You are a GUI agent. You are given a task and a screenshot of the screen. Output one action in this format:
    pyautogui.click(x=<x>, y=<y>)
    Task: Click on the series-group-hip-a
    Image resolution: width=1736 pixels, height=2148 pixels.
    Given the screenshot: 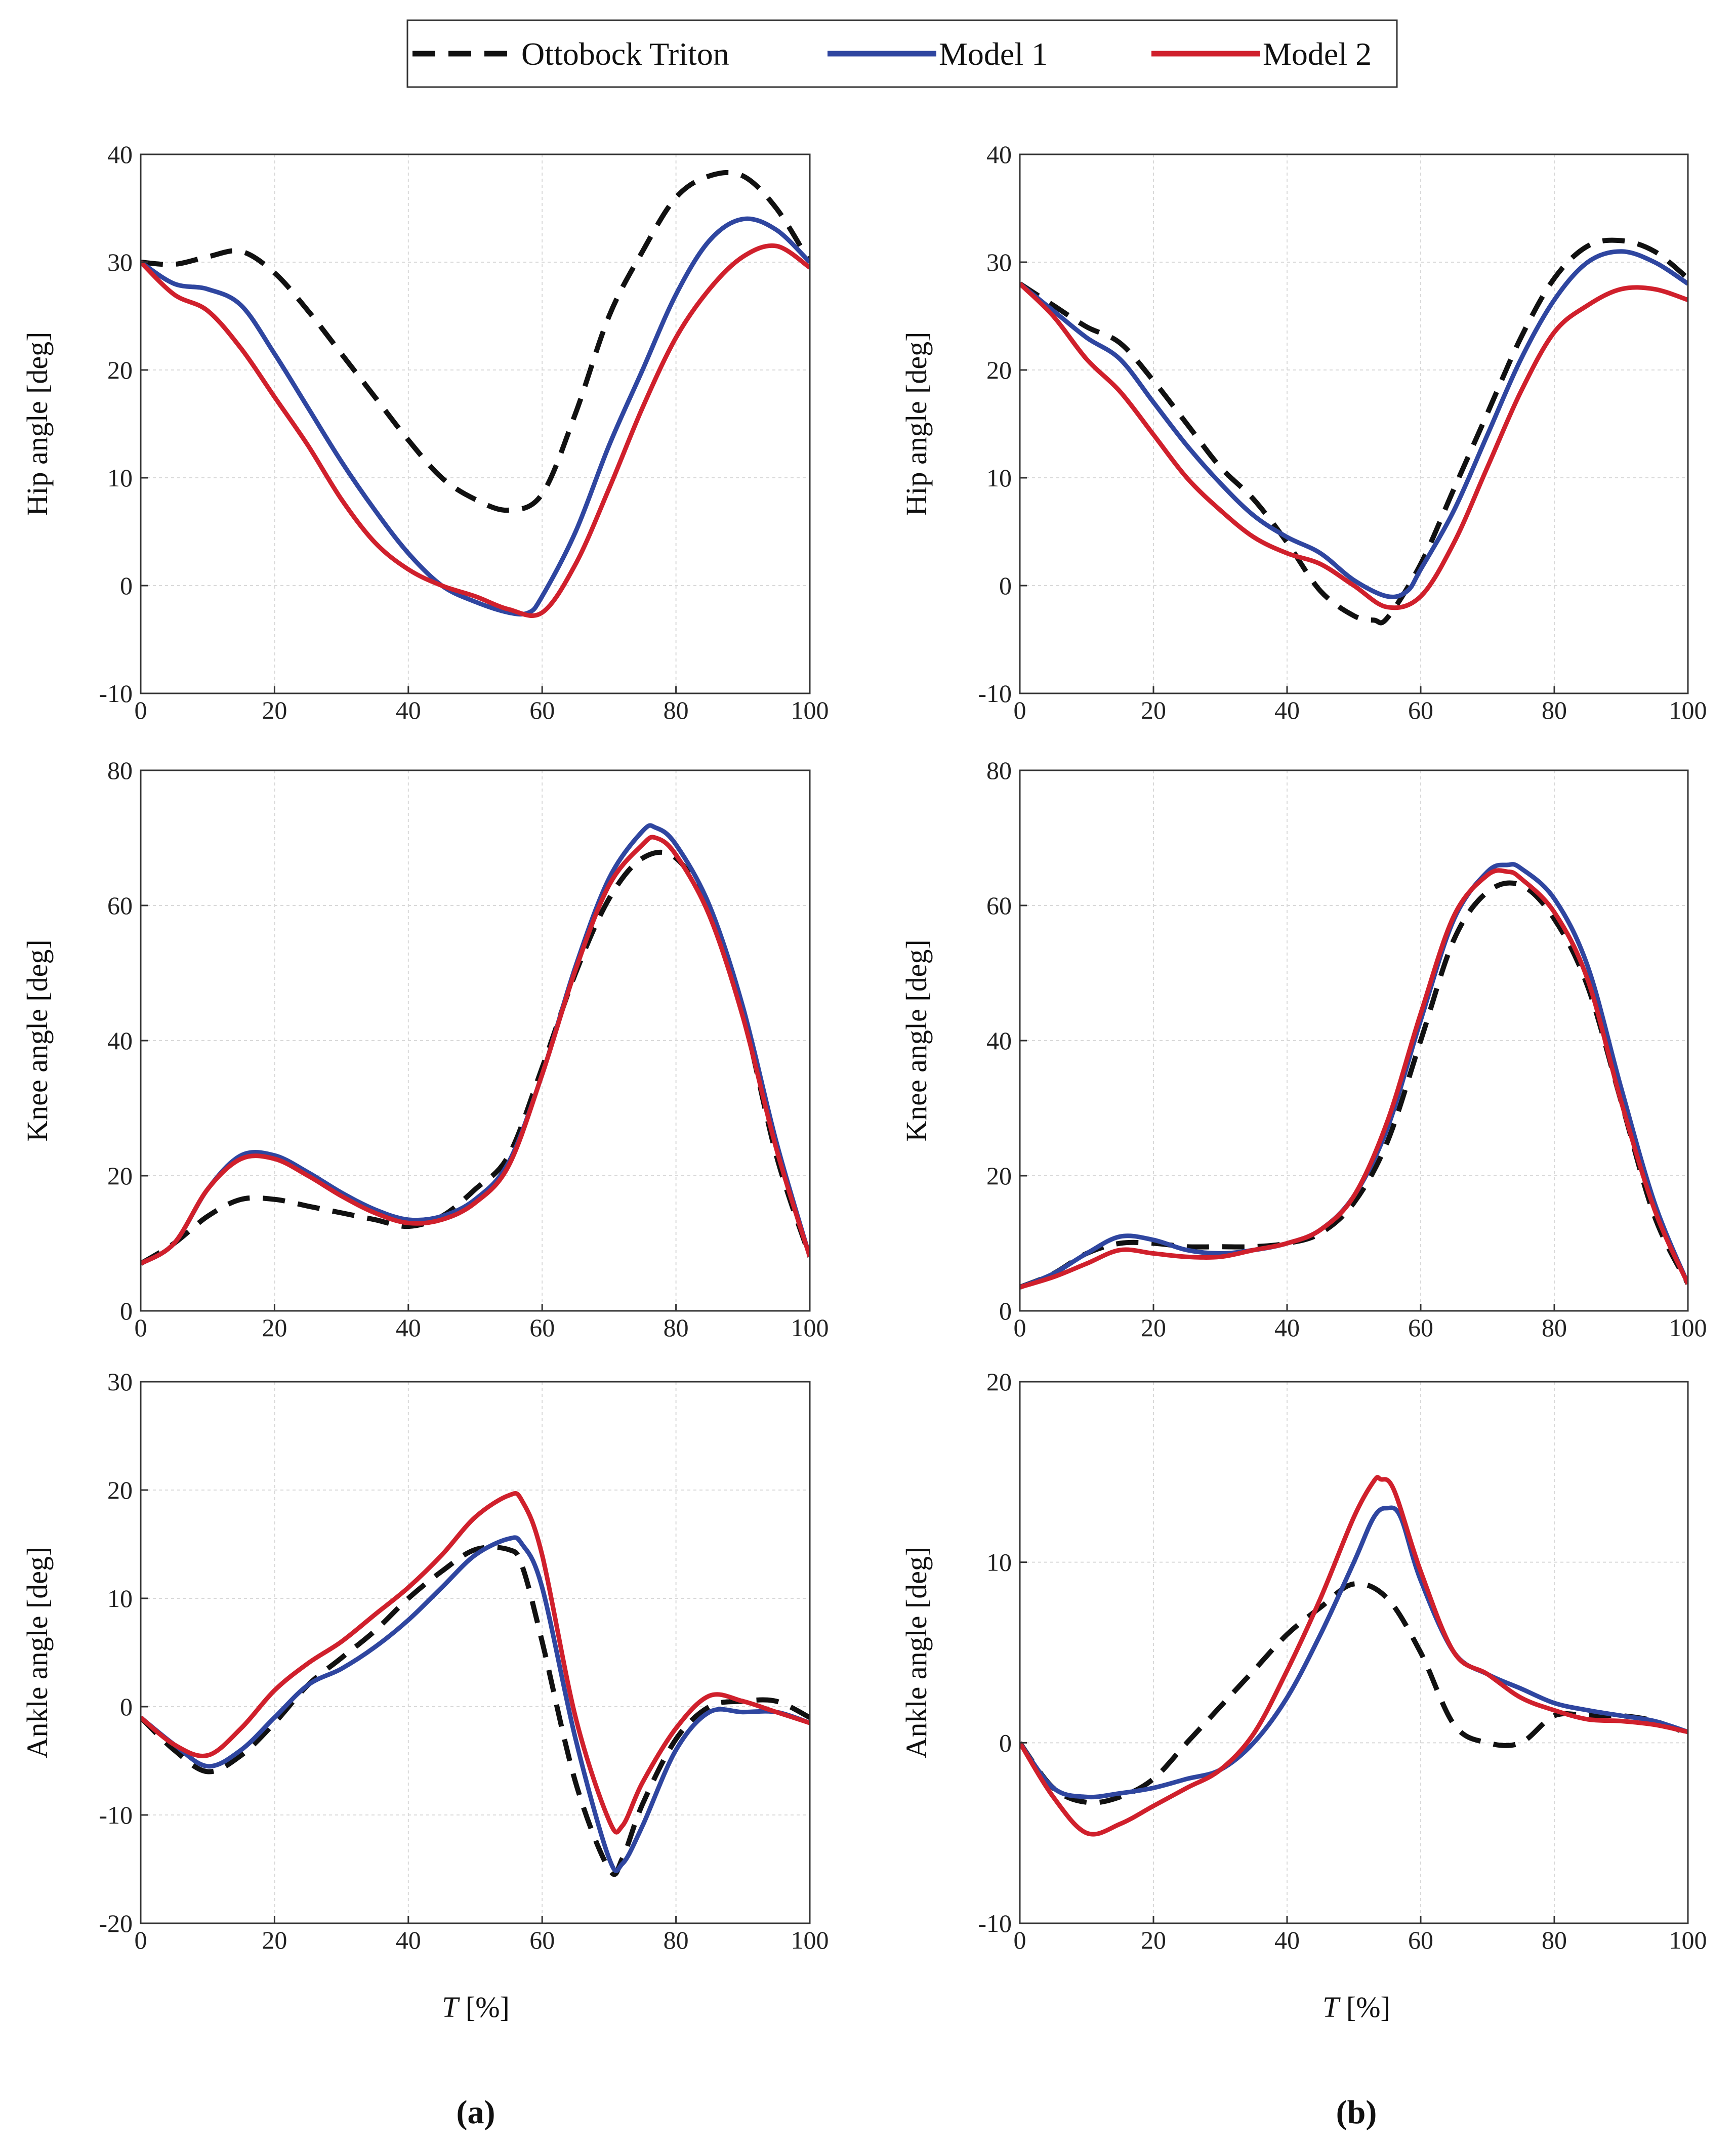 What is the action you would take?
    pyautogui.click(x=475, y=394)
    